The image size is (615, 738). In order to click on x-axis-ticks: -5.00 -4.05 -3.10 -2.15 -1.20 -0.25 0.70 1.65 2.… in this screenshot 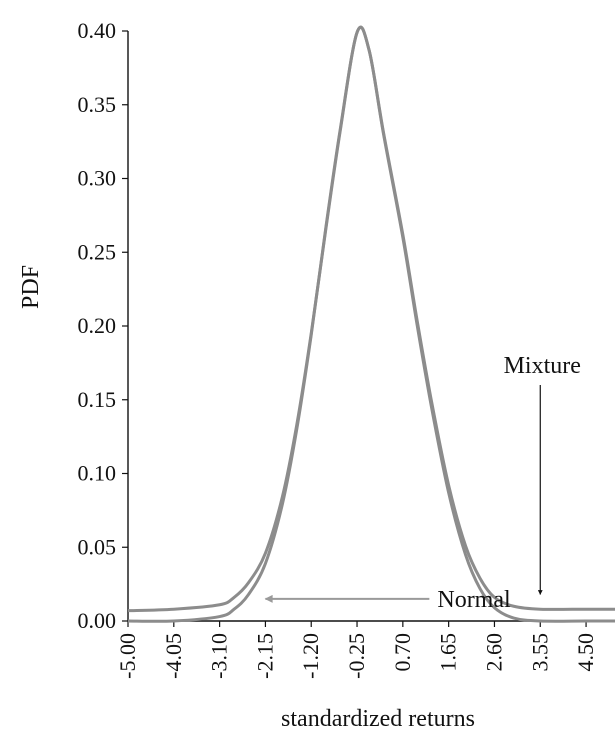, I will do `click(356, 650)`.